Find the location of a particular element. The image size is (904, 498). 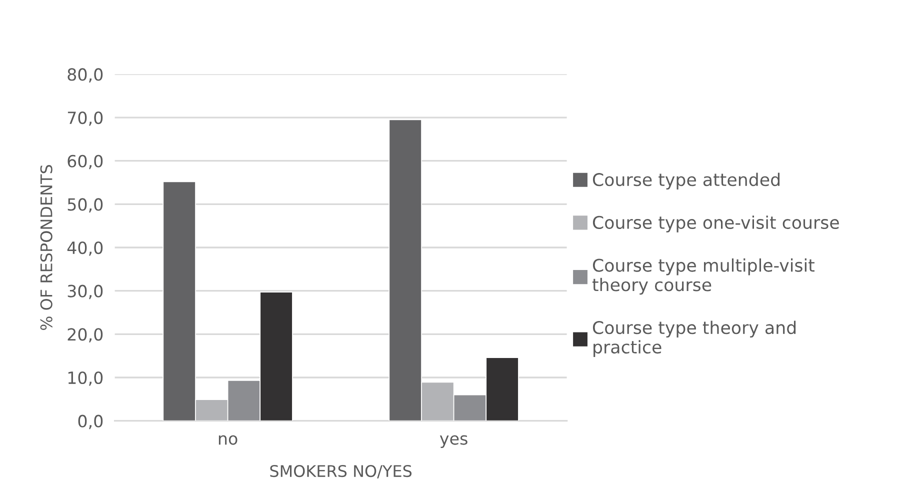

y-axis-title: % OF RESPONDENTS is located at coordinates (46, 247).